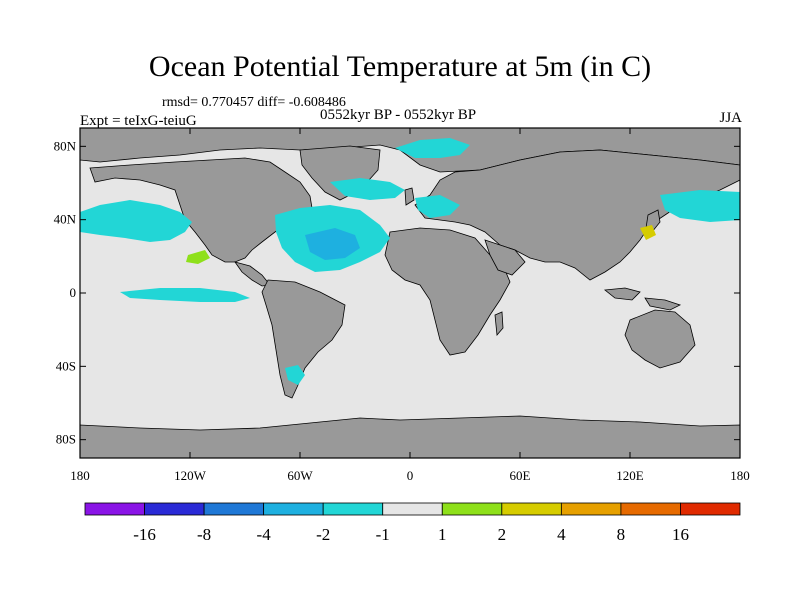 The width and height of the screenshot is (800, 600). I want to click on season-label: JJA, so click(730, 118).